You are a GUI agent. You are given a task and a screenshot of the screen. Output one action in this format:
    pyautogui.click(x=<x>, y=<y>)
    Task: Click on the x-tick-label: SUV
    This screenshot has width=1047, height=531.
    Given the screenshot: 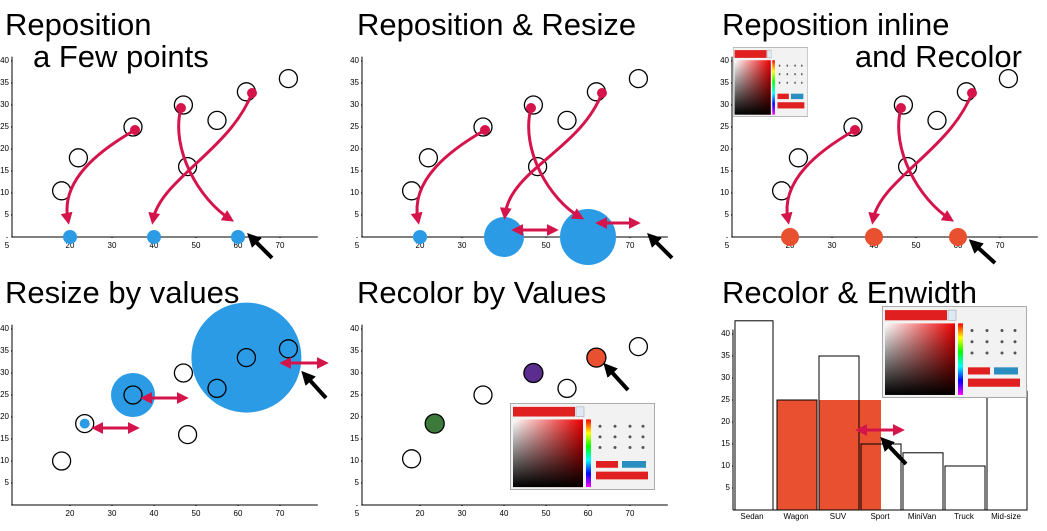 What is the action you would take?
    pyautogui.click(x=838, y=516)
    